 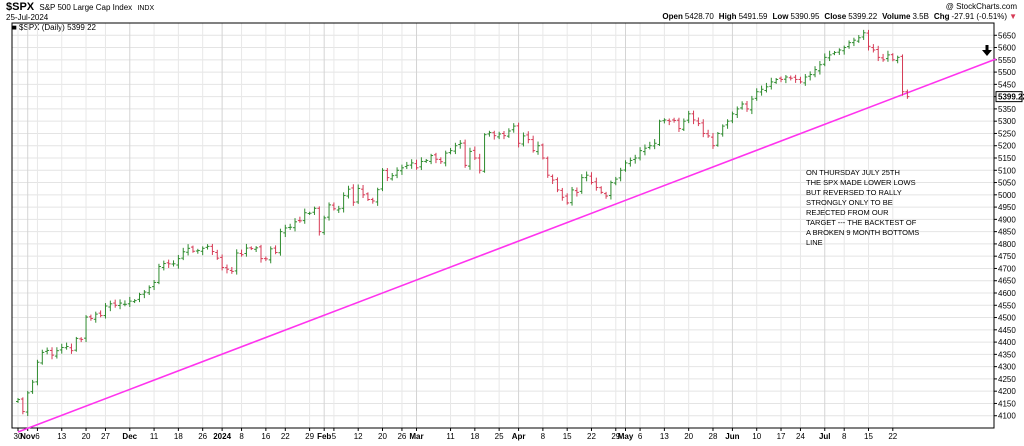 I want to click on annotation-line: ON THURSDAY JULY 25TH, so click(x=853, y=172).